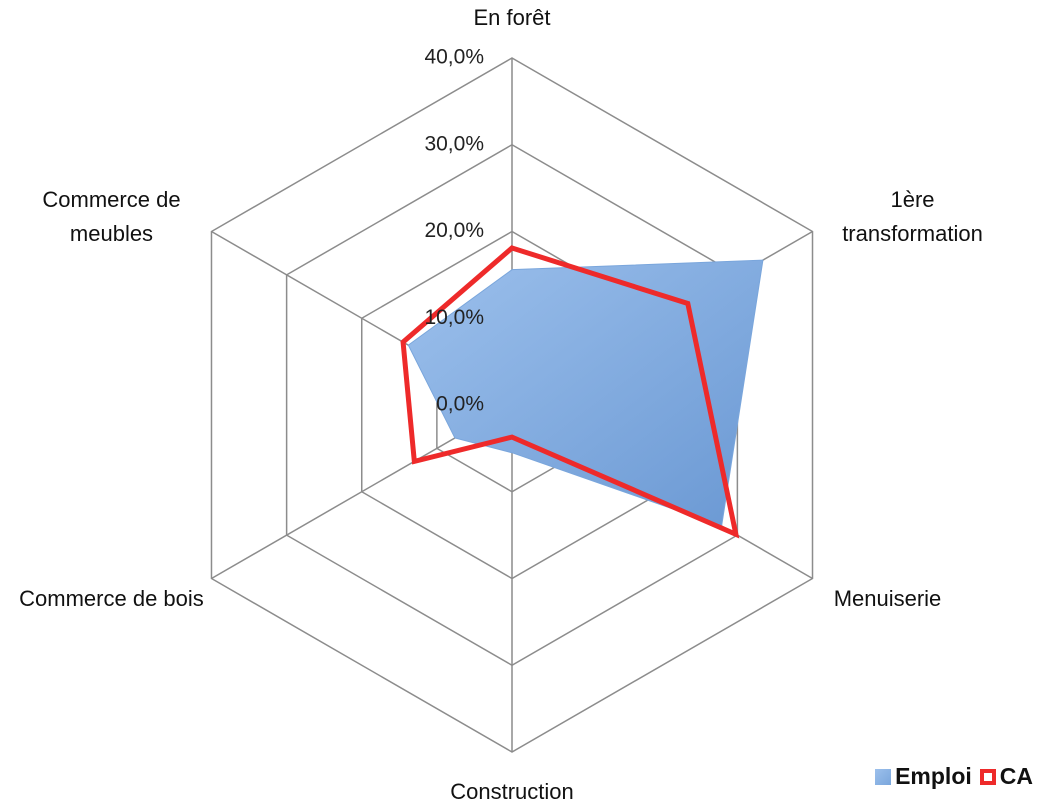 Image resolution: width=1043 pixels, height=809 pixels. I want to click on category-label: Construction, so click(512, 791).